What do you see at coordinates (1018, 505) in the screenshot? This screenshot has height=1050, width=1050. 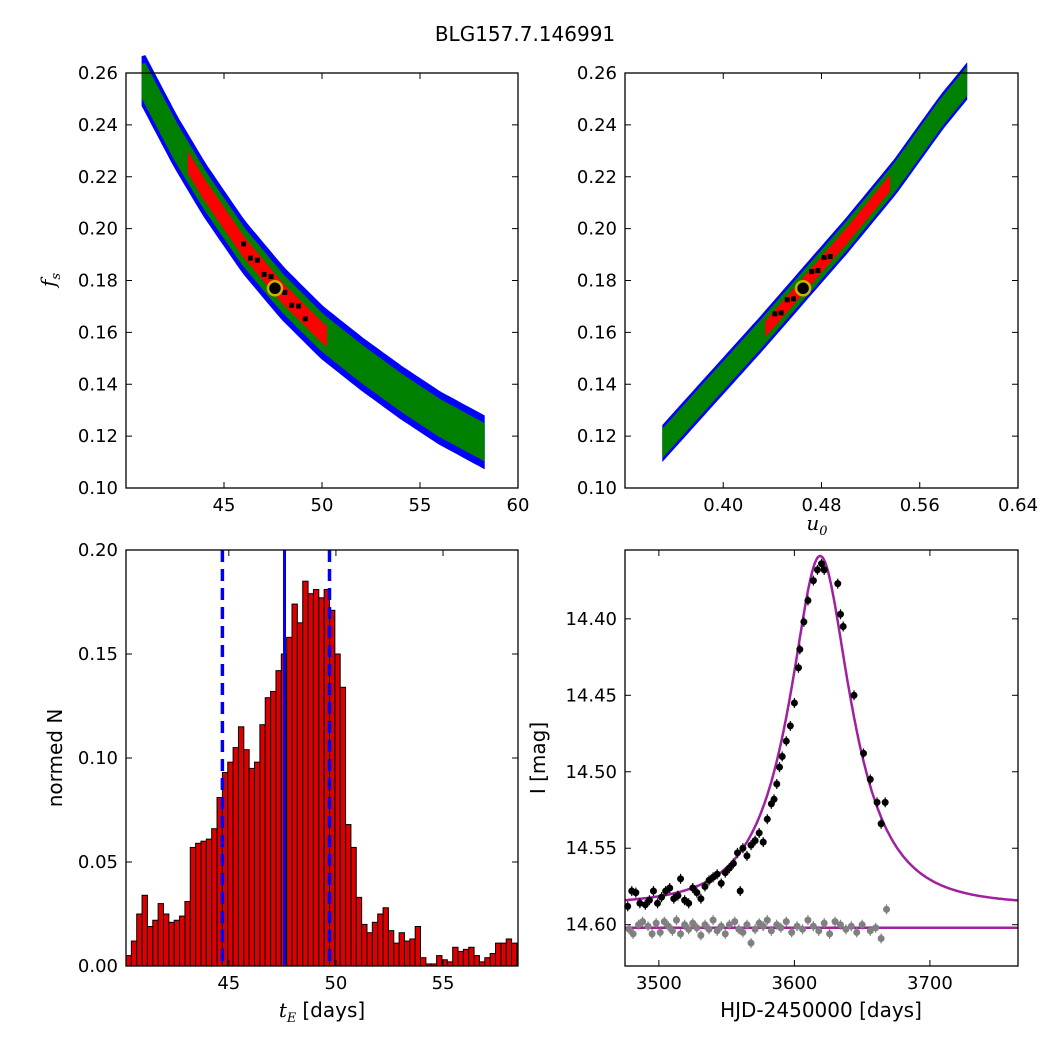 I see `x-tick-label: 0.64` at bounding box center [1018, 505].